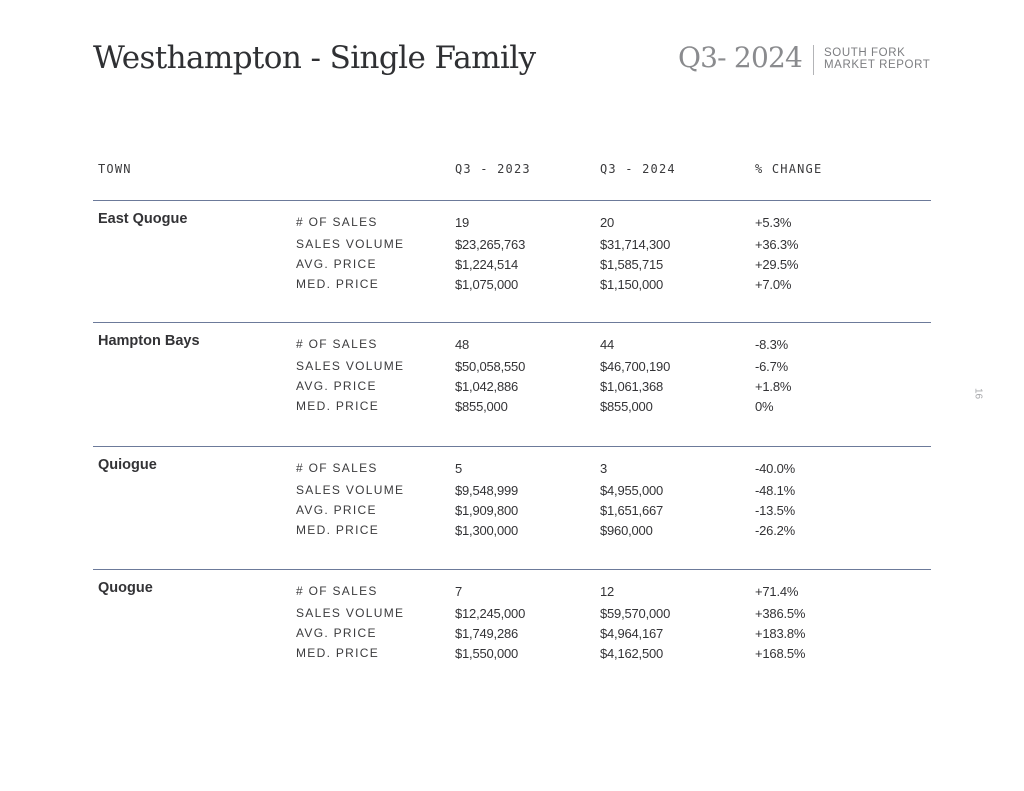 The height and width of the screenshot is (791, 1024). I want to click on table-cell-q3-2024: 12, so click(607, 591).